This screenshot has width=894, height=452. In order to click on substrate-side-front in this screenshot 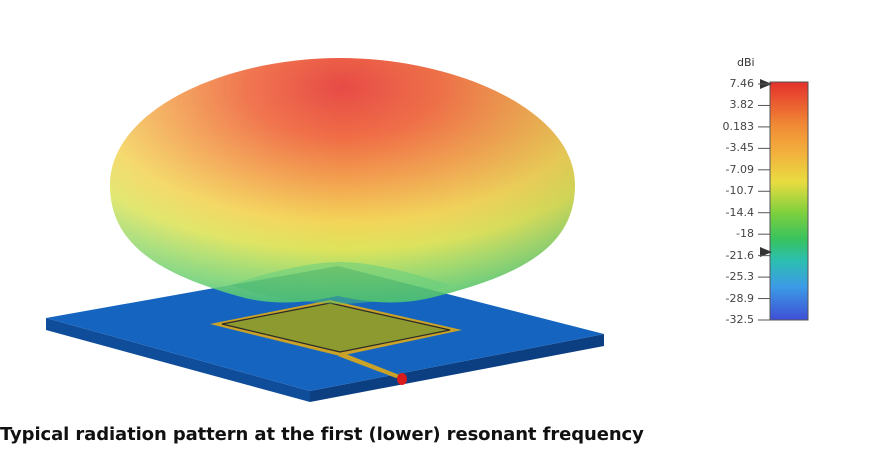, I will do `click(178, 360)`.